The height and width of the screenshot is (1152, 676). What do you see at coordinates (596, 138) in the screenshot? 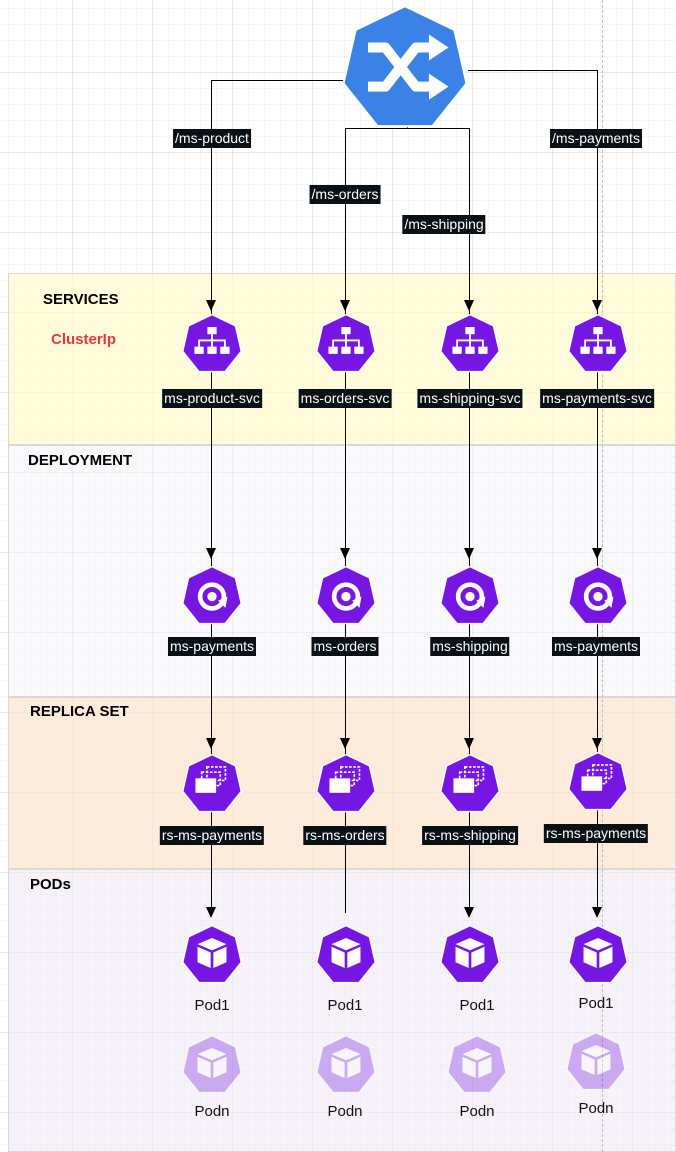
I see `route-label-payments: /ms-payments` at bounding box center [596, 138].